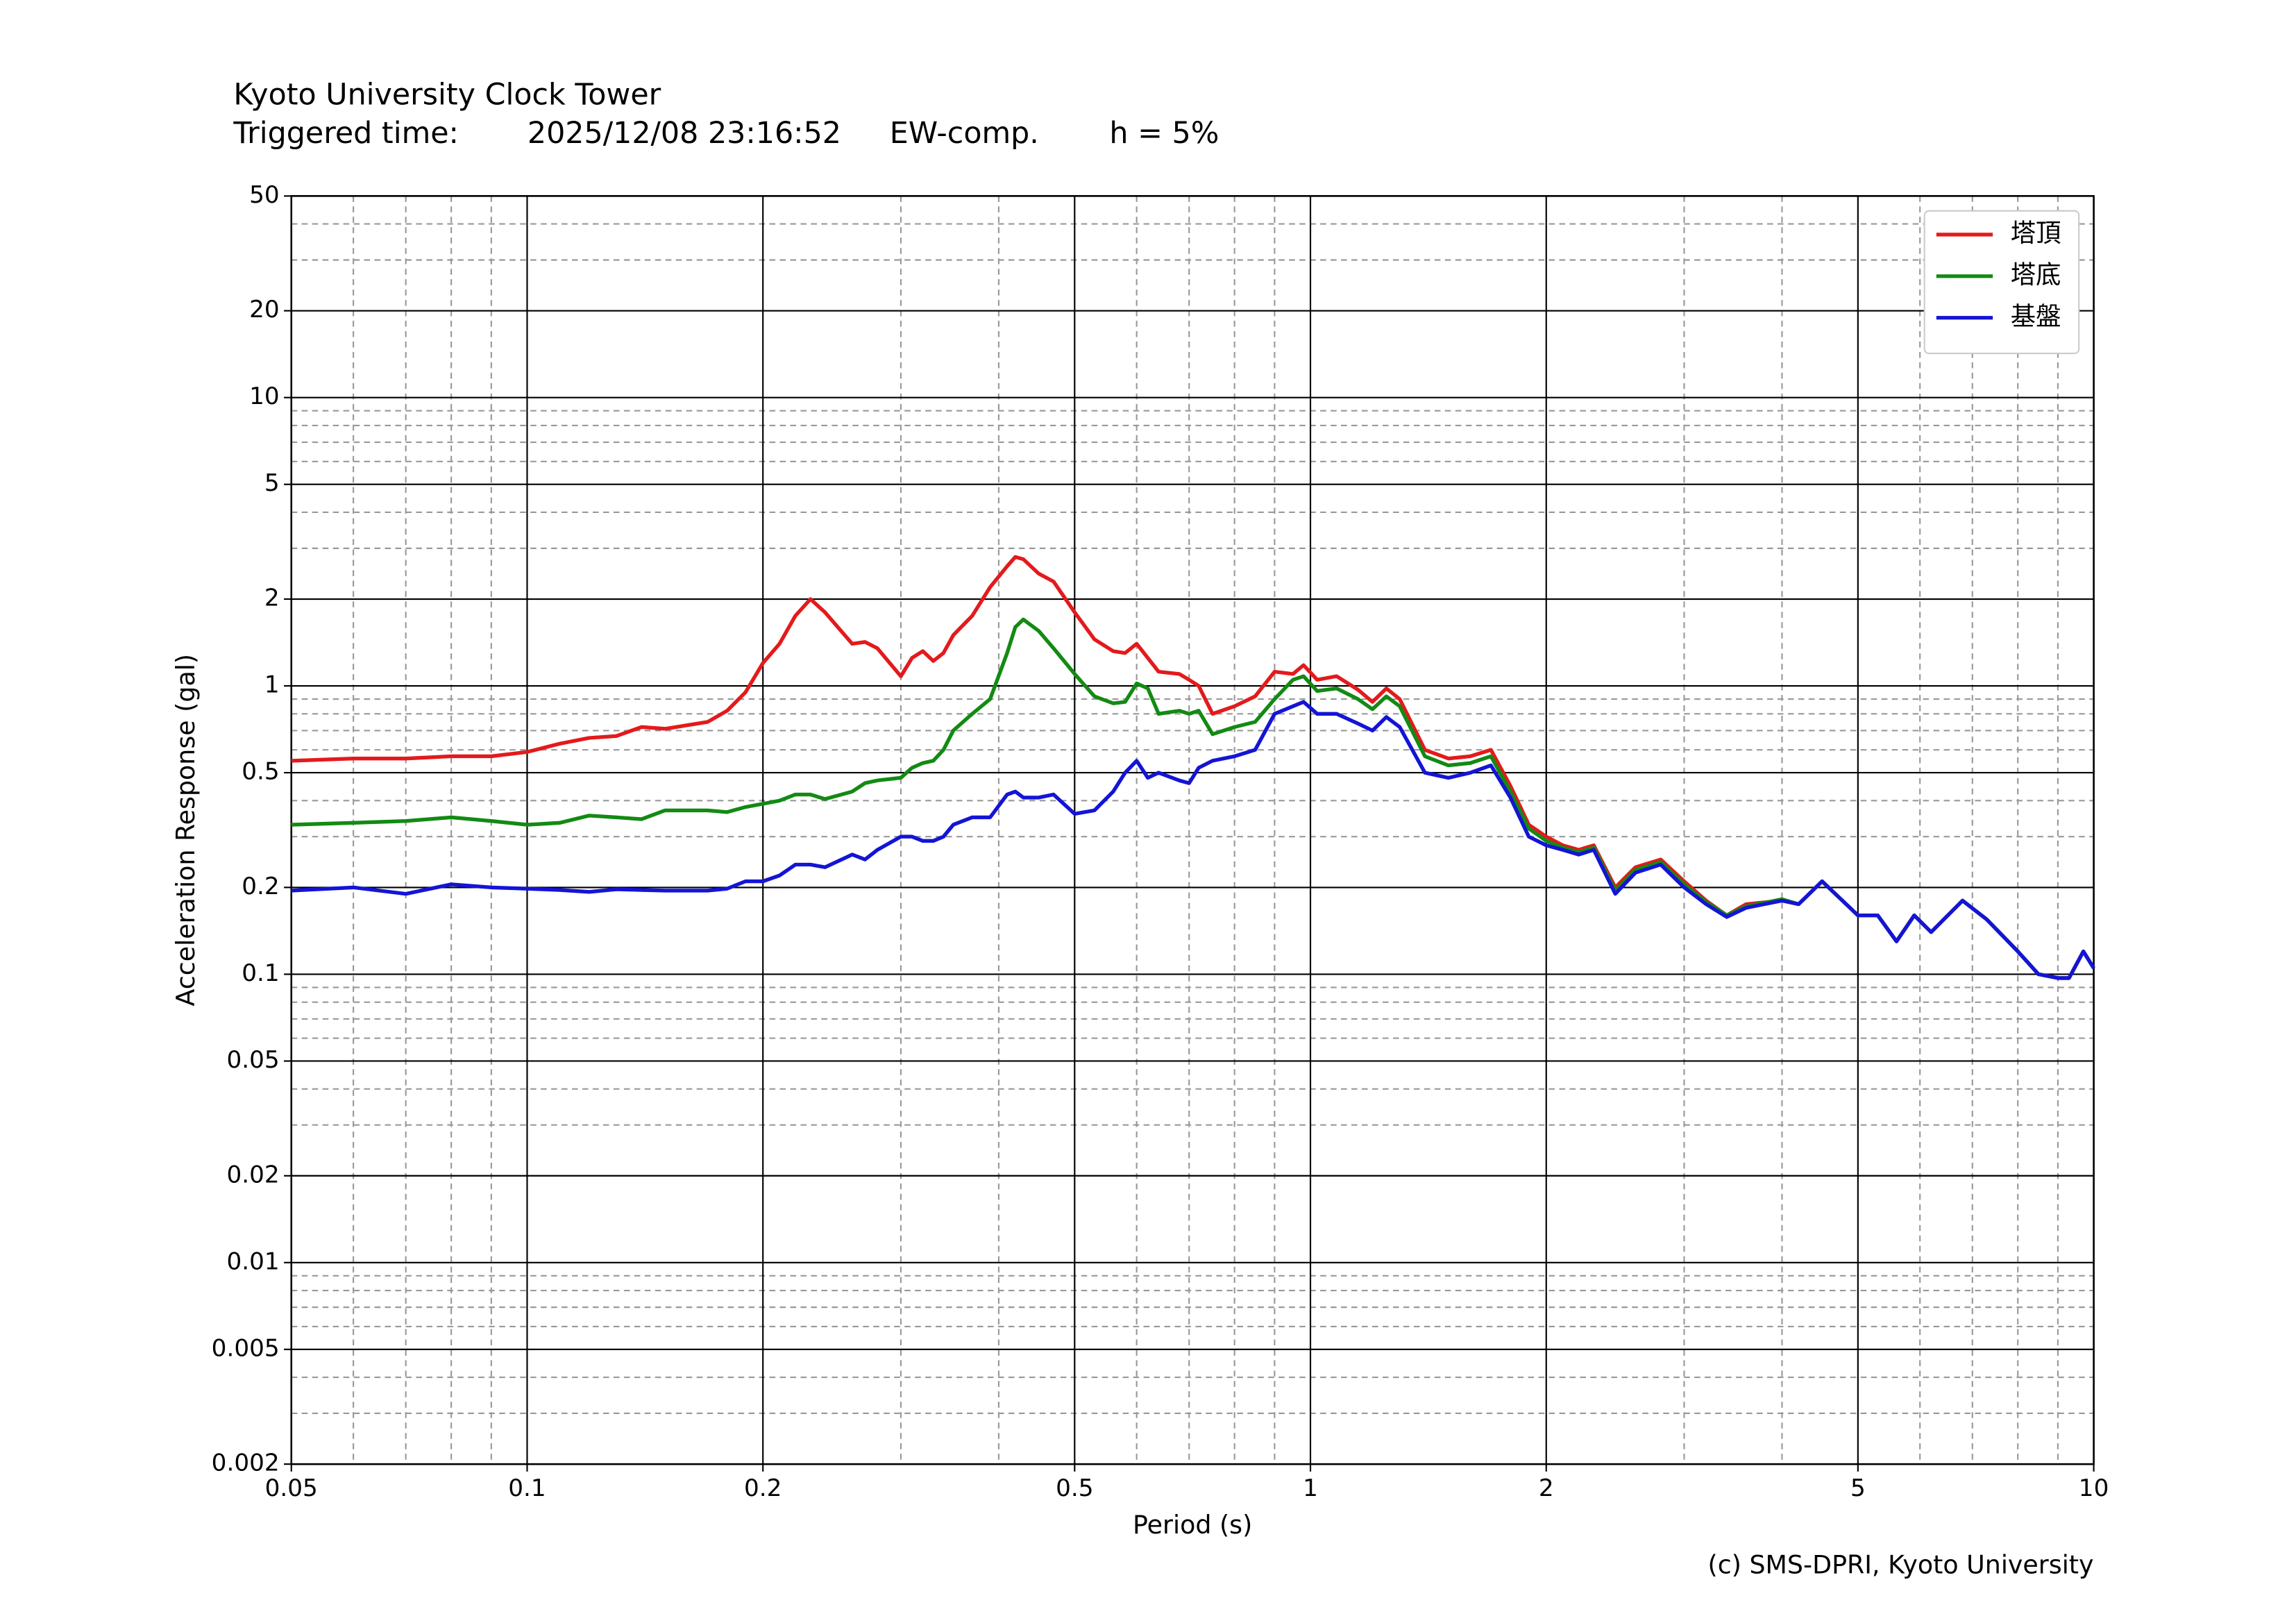 The width and height of the screenshot is (2296, 1623). I want to click on x-tick-label: 2, so click(1547, 1488).